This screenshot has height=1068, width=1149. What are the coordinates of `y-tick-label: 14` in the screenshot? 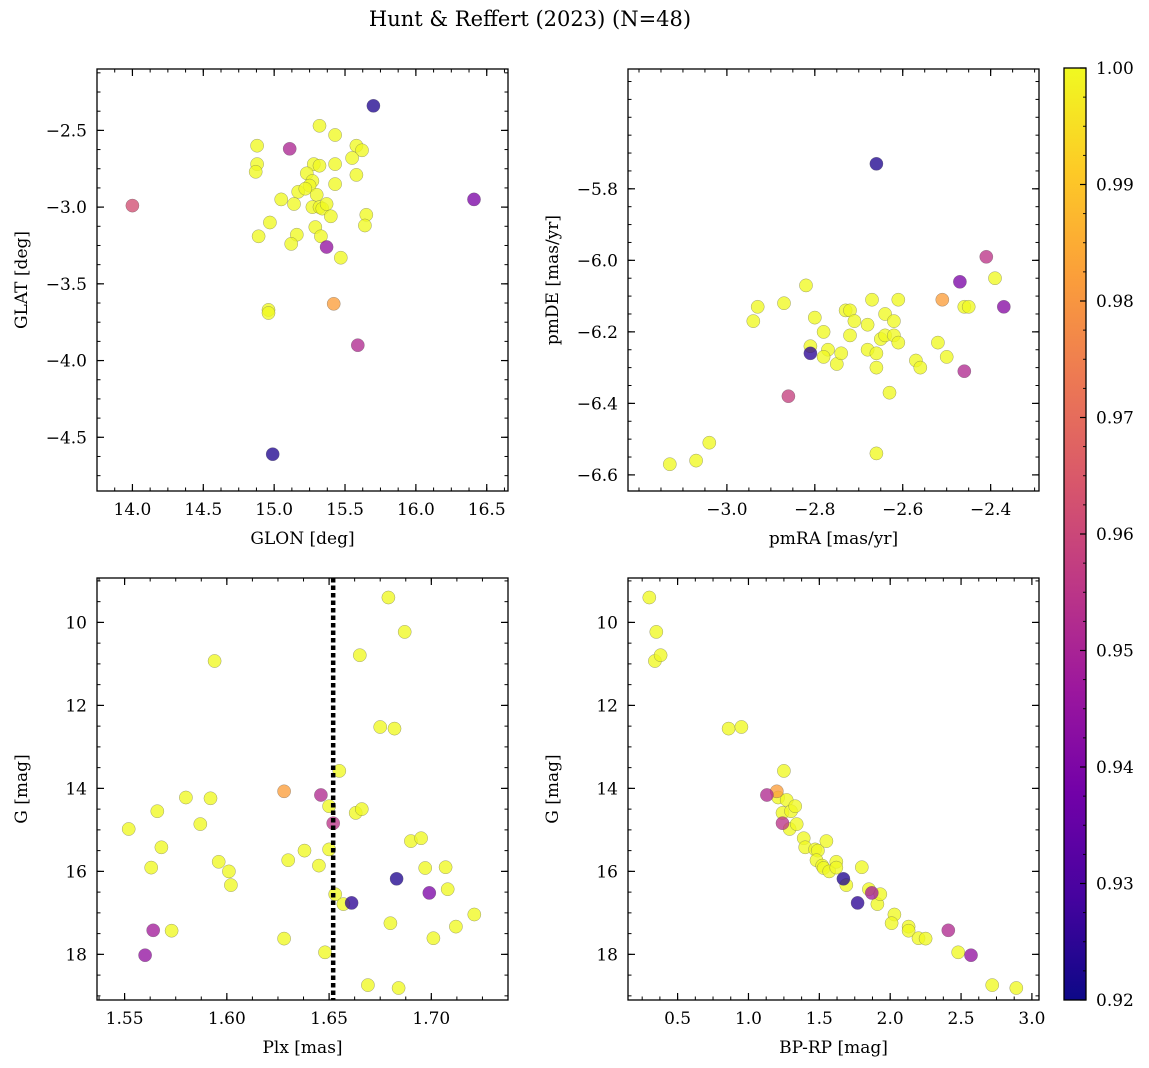 It's located at (607, 789).